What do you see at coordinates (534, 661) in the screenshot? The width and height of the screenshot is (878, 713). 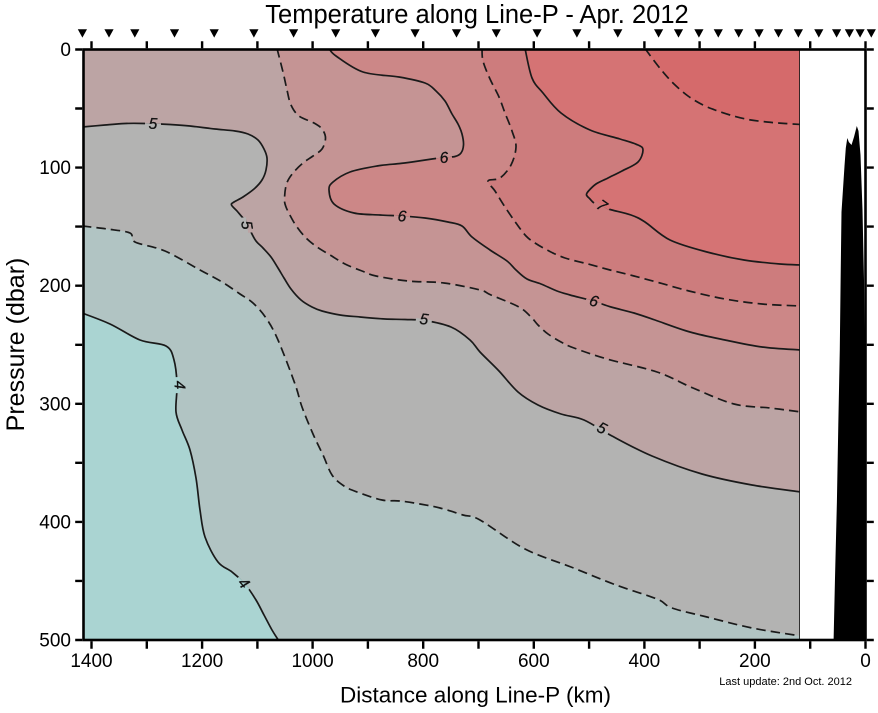 I see `svg-text: 600` at bounding box center [534, 661].